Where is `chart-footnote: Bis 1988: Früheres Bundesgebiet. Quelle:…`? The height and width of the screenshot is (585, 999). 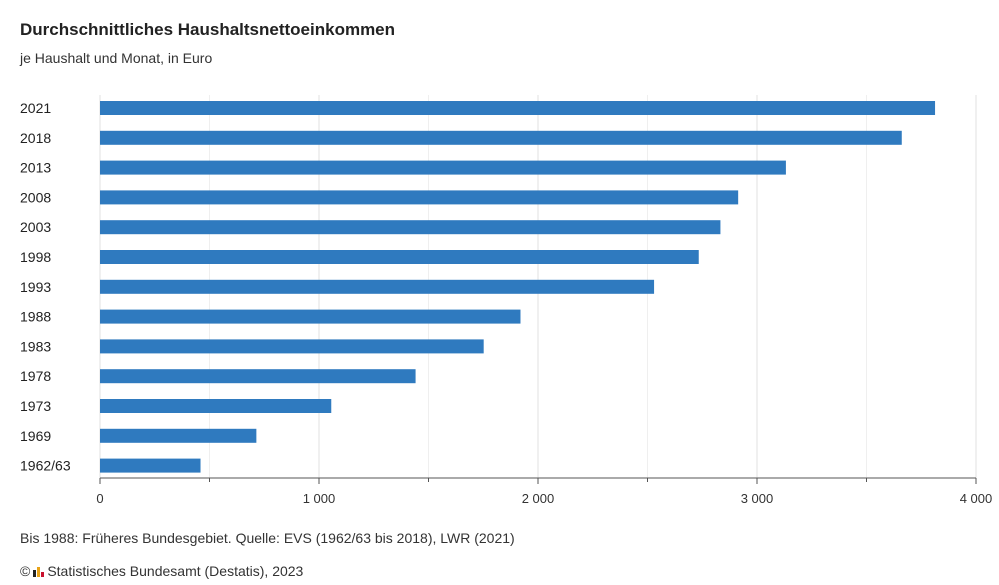
chart-footnote: Bis 1988: Früheres Bundesgebiet. Quelle:… is located at coordinates (267, 538).